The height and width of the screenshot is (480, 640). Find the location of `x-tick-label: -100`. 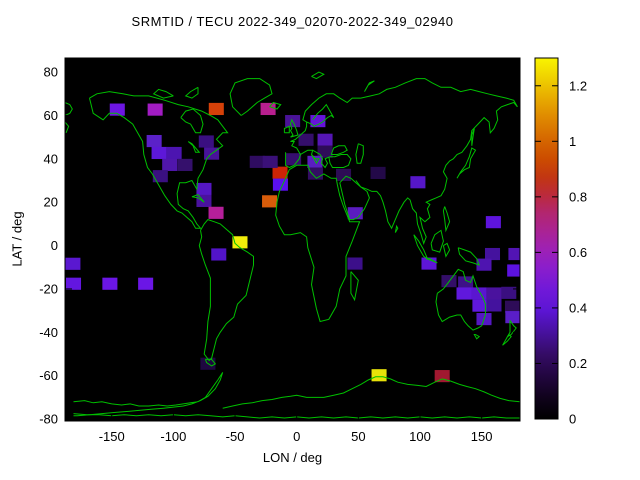

x-tick-label: -100 is located at coordinates (173, 436).